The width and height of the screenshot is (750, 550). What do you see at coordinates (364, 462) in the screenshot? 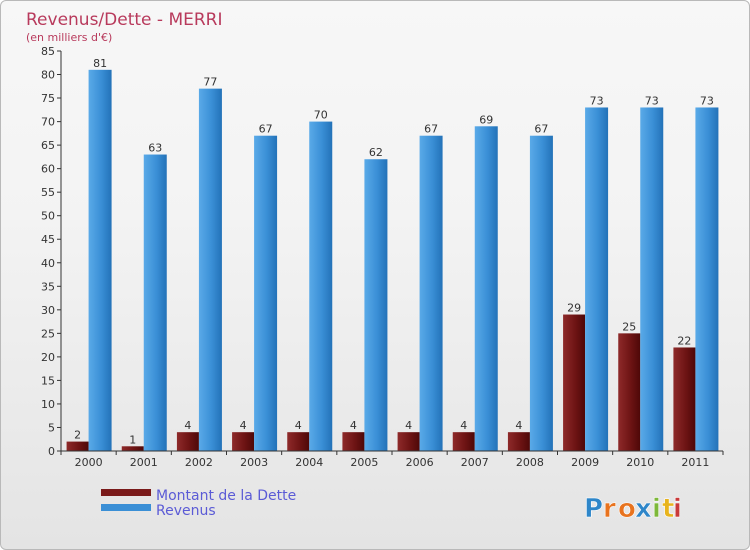
I see `x-tick-label: 2005` at bounding box center [364, 462].